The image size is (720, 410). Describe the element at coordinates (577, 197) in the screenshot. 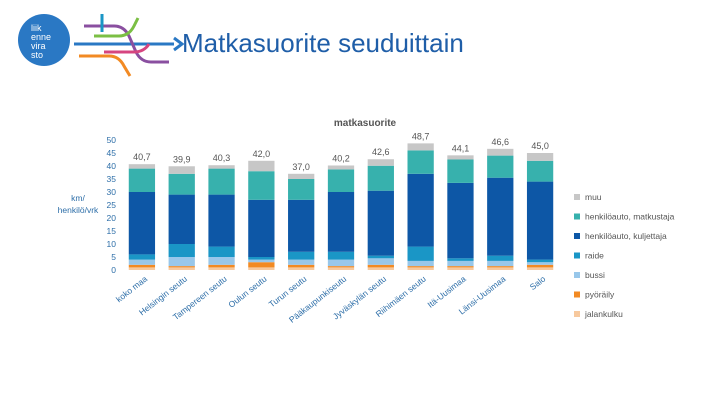

I see `legend-swatch-muu` at that location.